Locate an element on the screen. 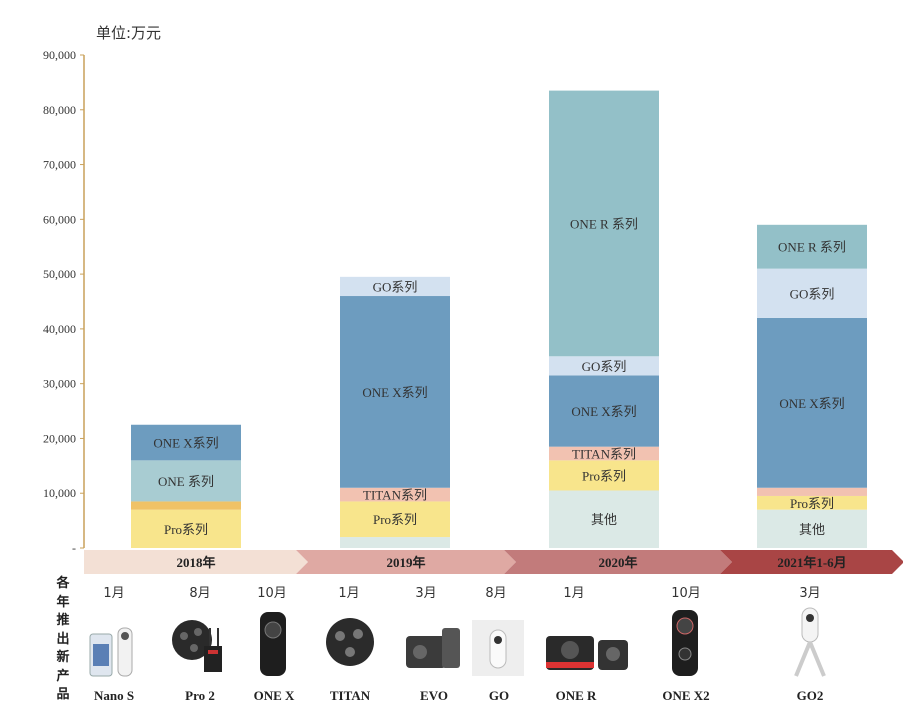 This screenshot has height=720, width=903. y-tick-label: 20,000 is located at coordinates (59, 438).